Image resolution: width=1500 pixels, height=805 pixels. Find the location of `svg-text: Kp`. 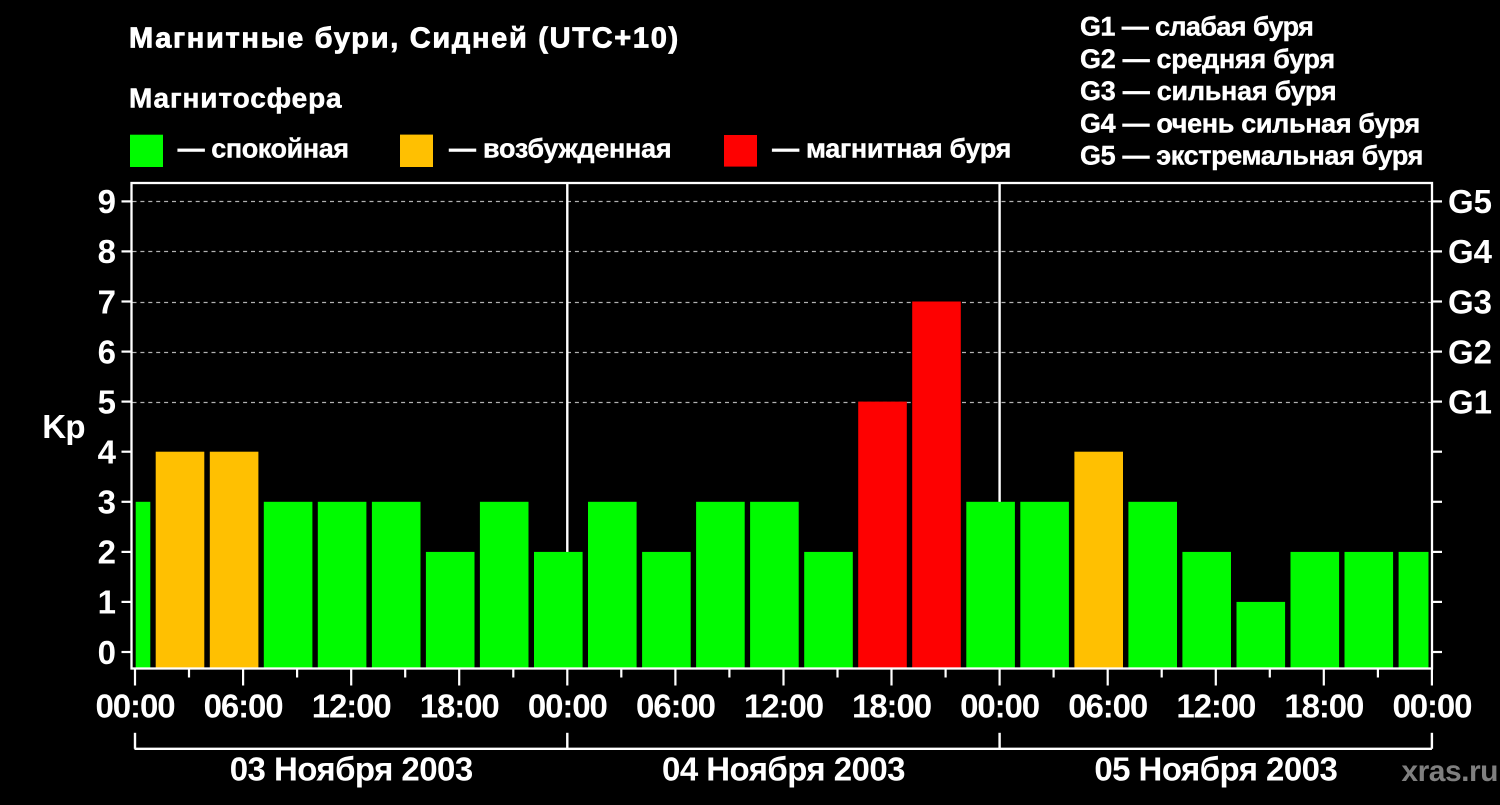

svg-text: Kp is located at coordinates (63, 426).